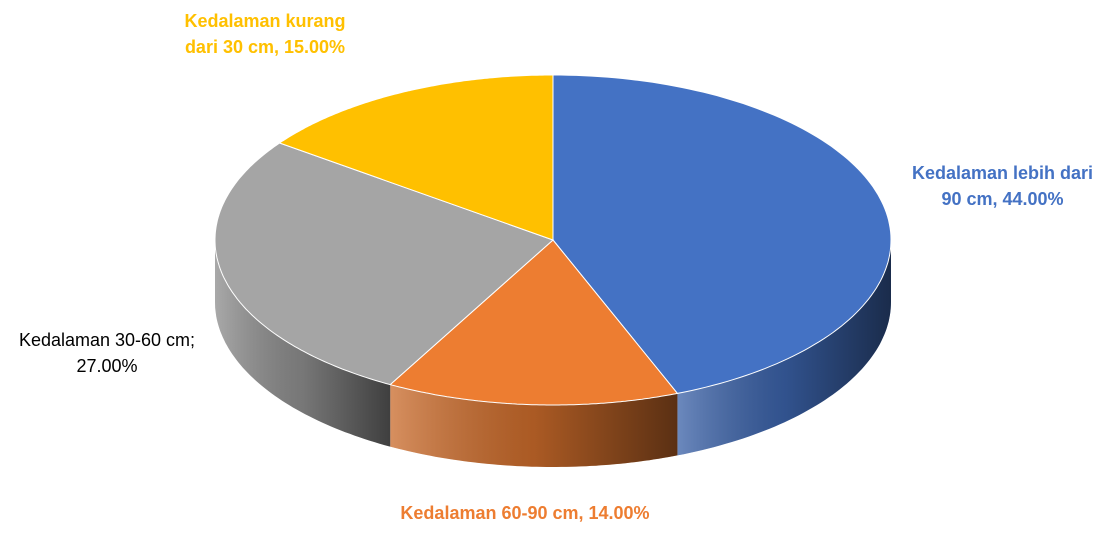 Image resolution: width=1110 pixels, height=553 pixels. Describe the element at coordinates (1002, 186) in the screenshot. I see `data-label: Kedalaman lebih dari 90 cm, 44.00%` at that location.